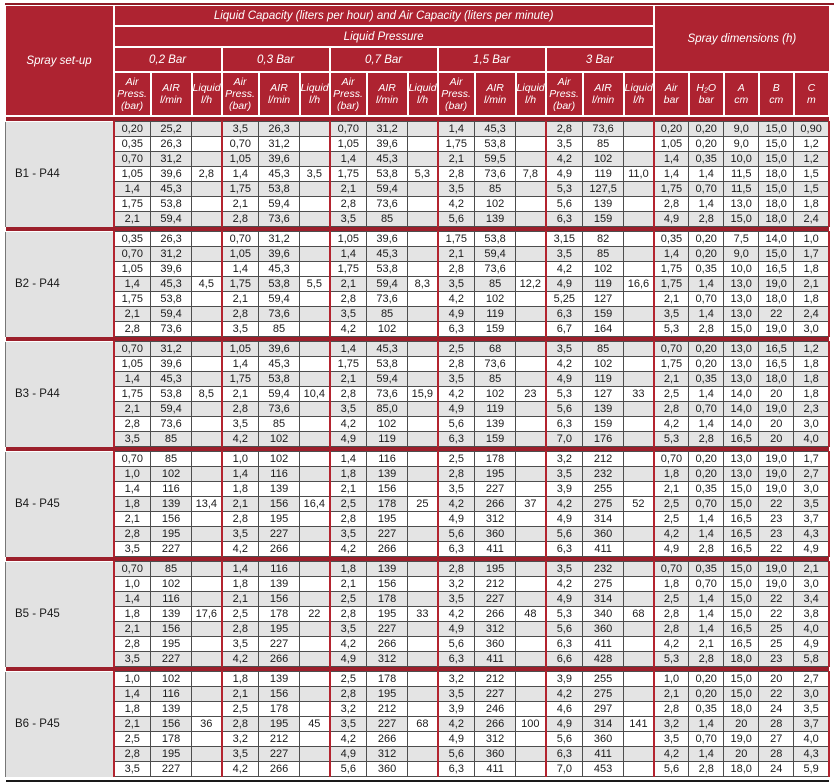 Image resolution: width=839 pixels, height=782 pixels. What do you see at coordinates (812, 659) in the screenshot?
I see `dimension-cell: 5,8` at bounding box center [812, 659].